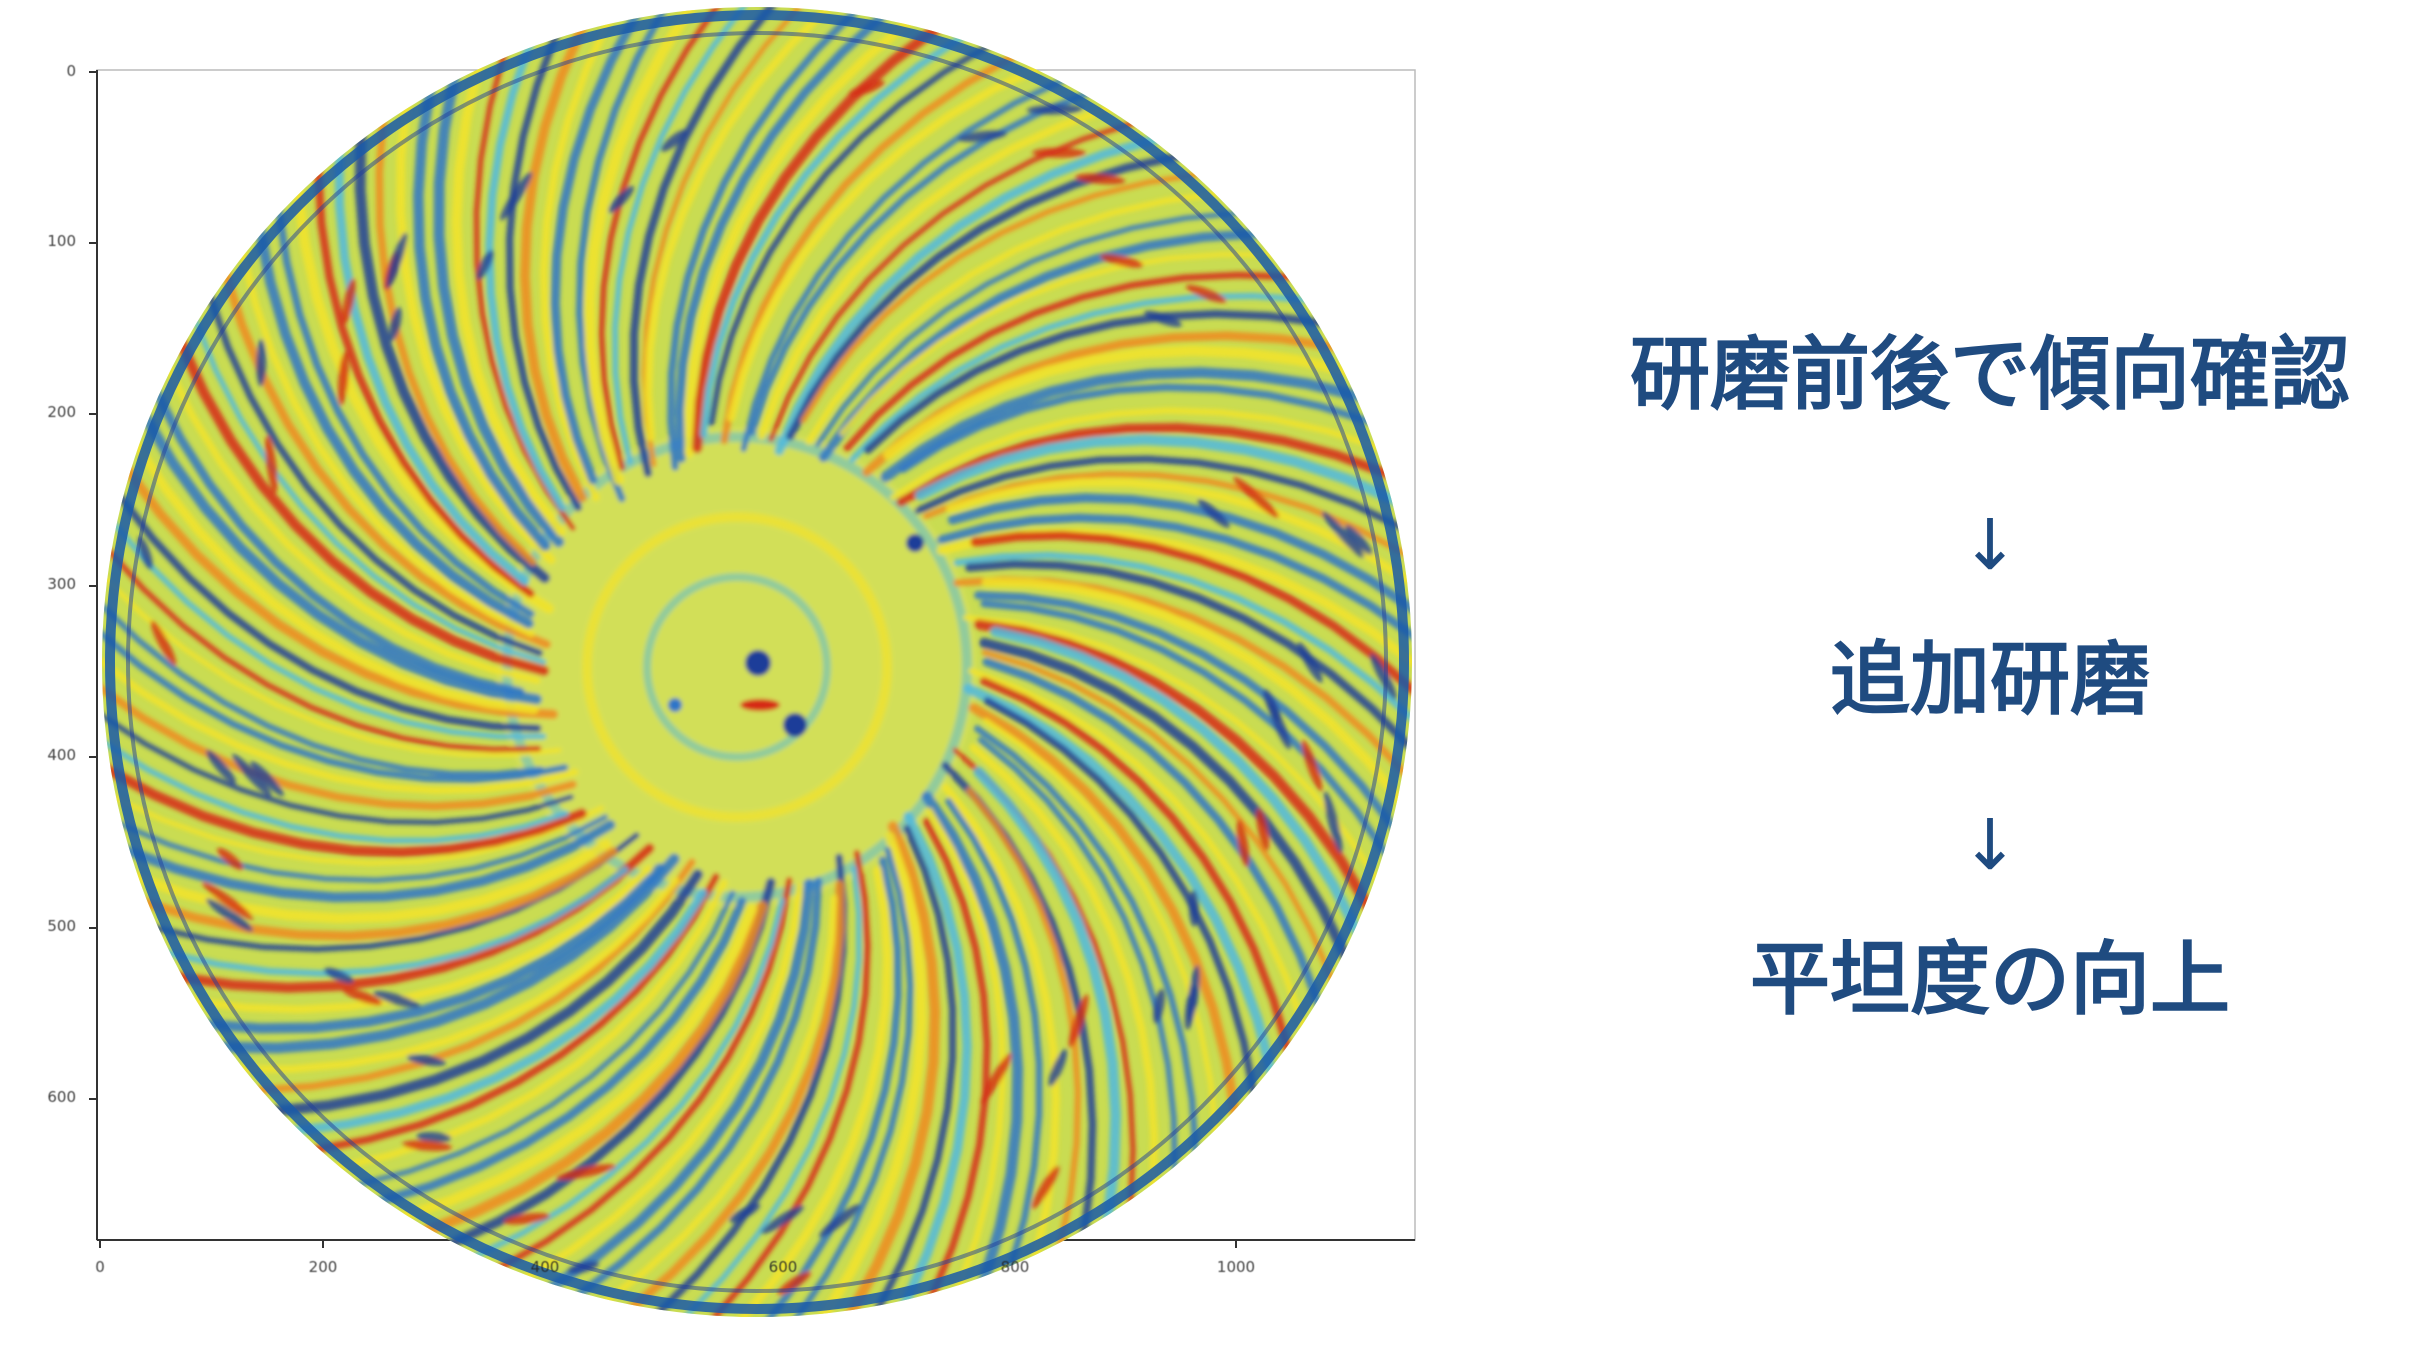 The height and width of the screenshot is (1355, 2420). What do you see at coordinates (100, 1267) in the screenshot?
I see `x-tick-label: 0` at bounding box center [100, 1267].